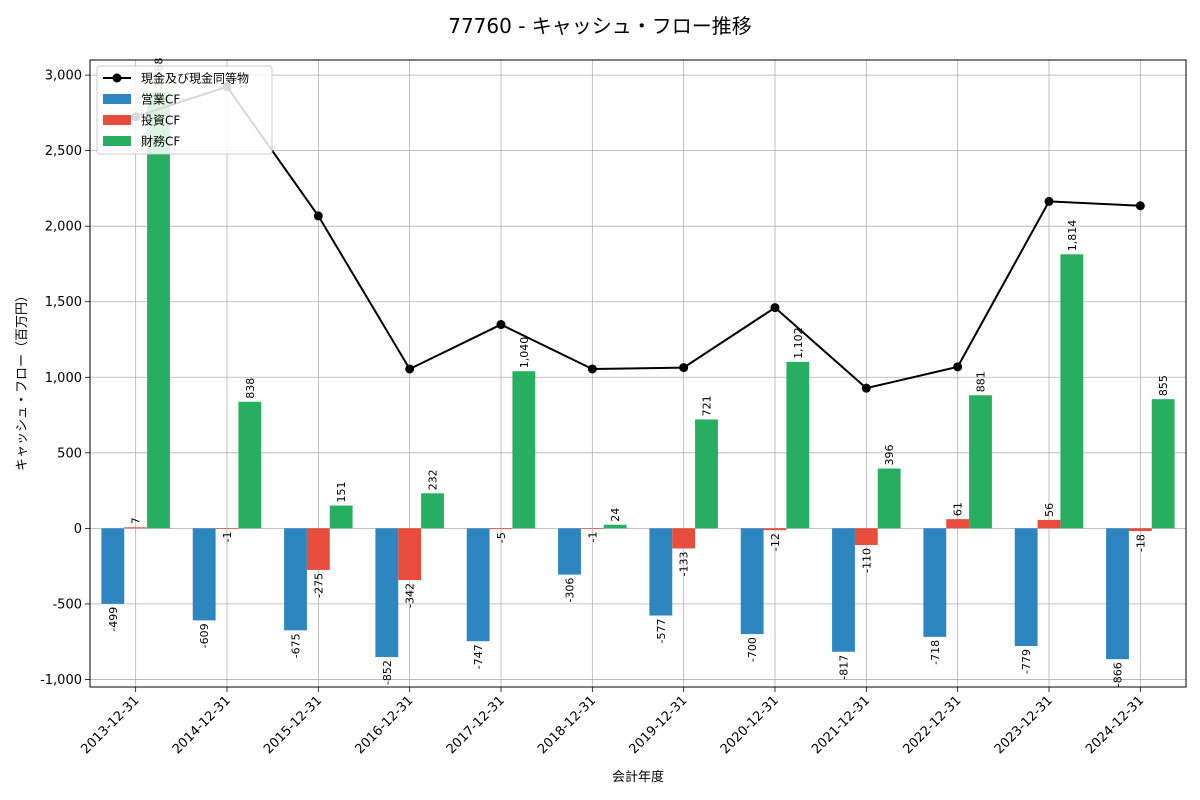 The width and height of the screenshot is (1200, 800). What do you see at coordinates (250, 388) in the screenshot?
I see `data-label-財務CF: 838` at bounding box center [250, 388].